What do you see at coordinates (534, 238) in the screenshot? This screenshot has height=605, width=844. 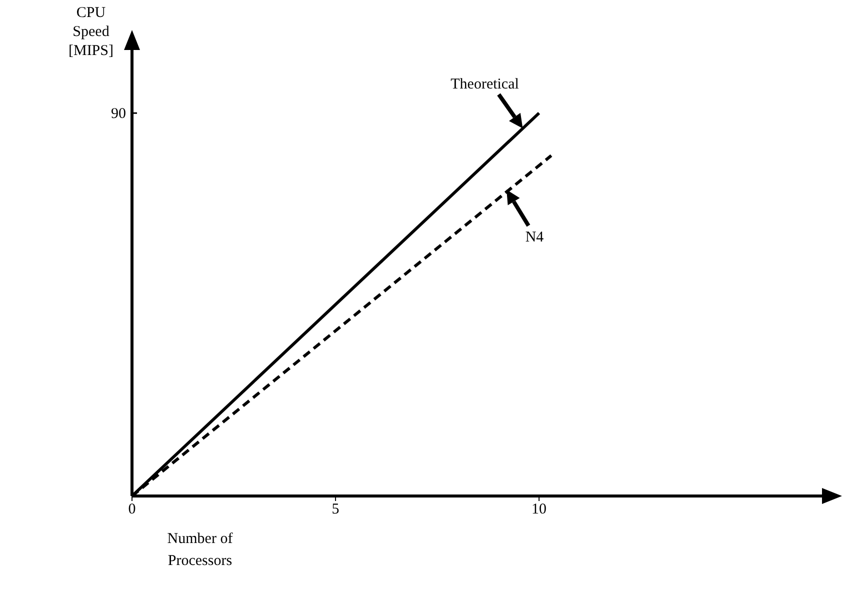 I see `annotation: N4` at bounding box center [534, 238].